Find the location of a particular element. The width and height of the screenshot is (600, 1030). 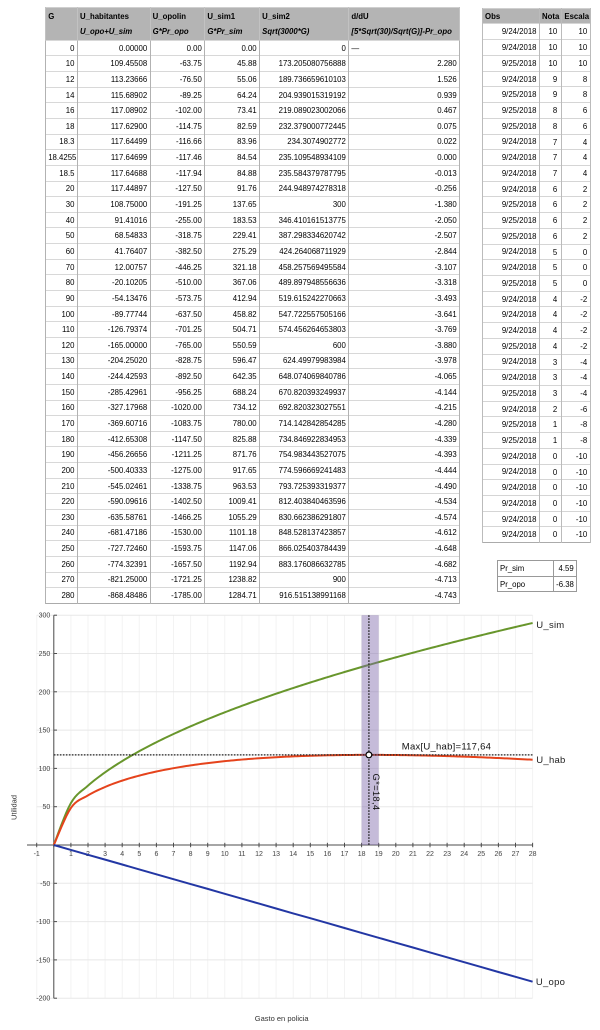

svg-text: 24 is located at coordinates (464, 854).